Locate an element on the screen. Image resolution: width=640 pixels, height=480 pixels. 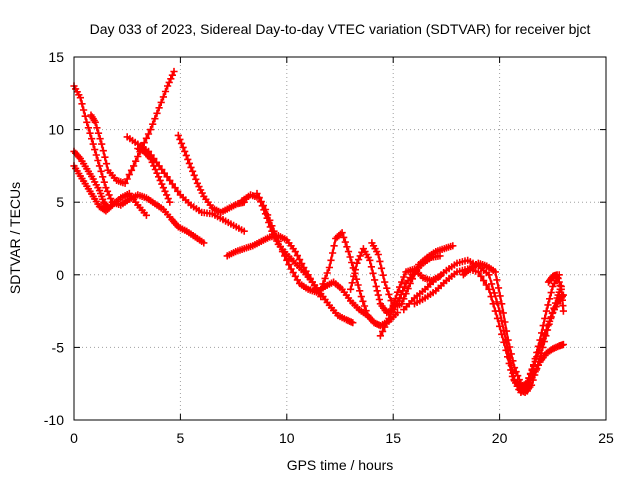
series-line is located at coordinates (138, 164).